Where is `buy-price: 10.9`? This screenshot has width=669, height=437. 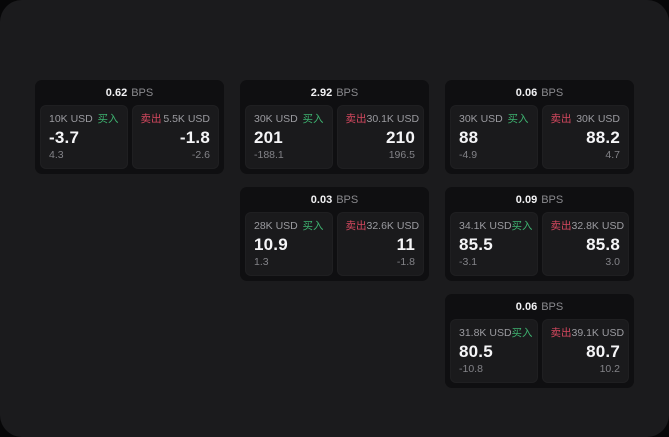 buy-price: 10.9 is located at coordinates (271, 244).